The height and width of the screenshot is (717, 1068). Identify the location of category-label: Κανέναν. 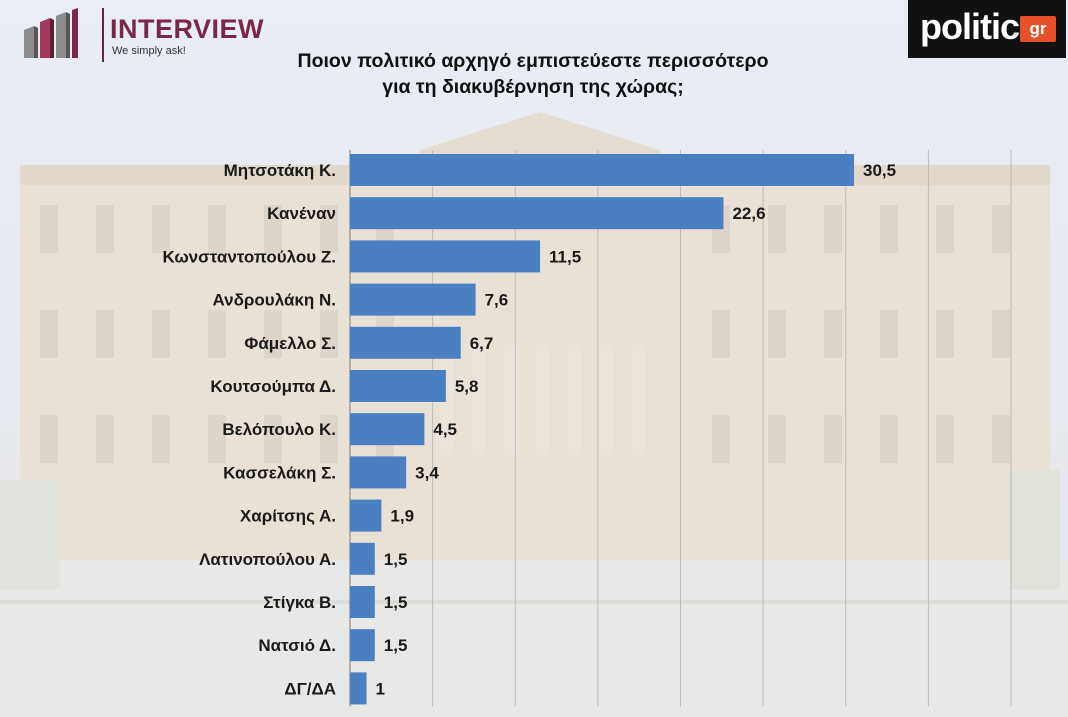
(301, 213).